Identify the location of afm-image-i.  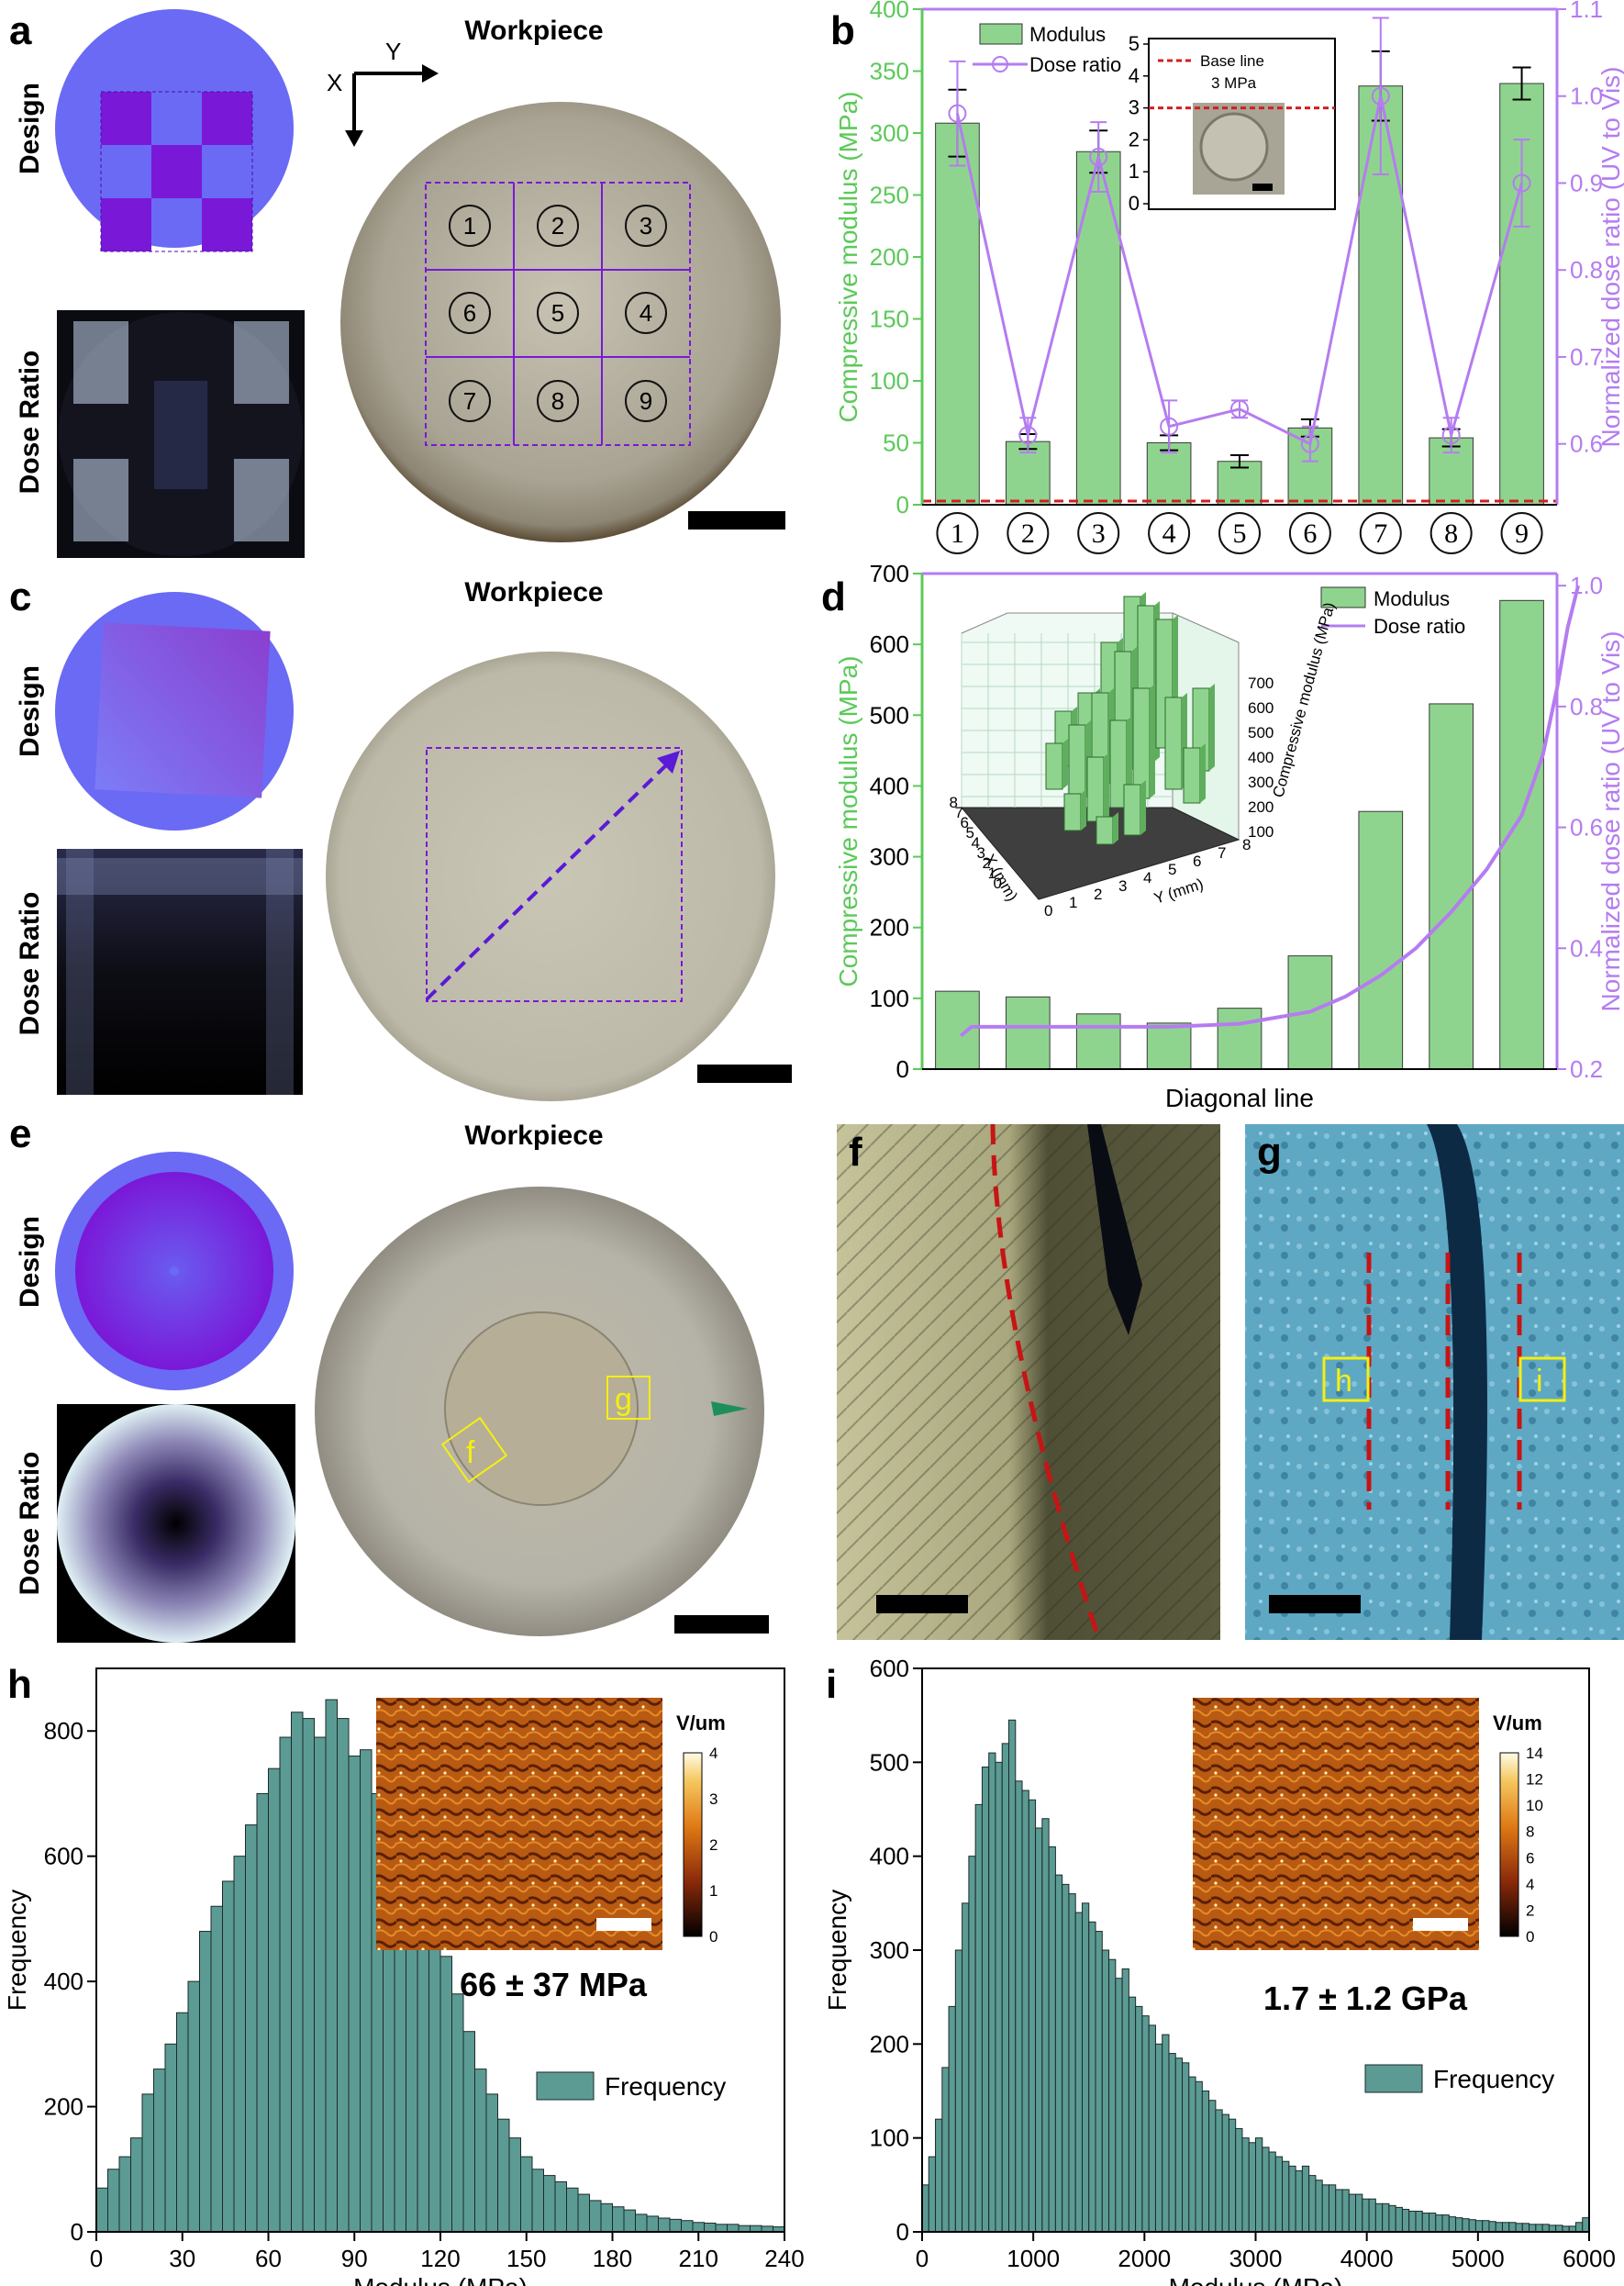
(1336, 1824).